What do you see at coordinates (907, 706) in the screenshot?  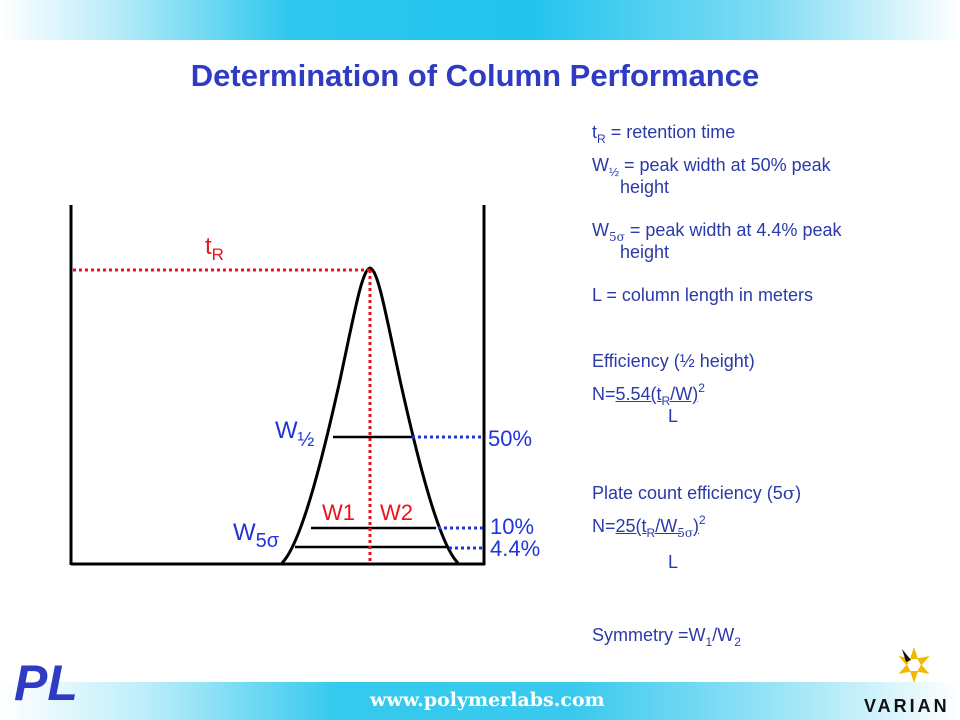 I see `varian-logo-text: VARIAN` at bounding box center [907, 706].